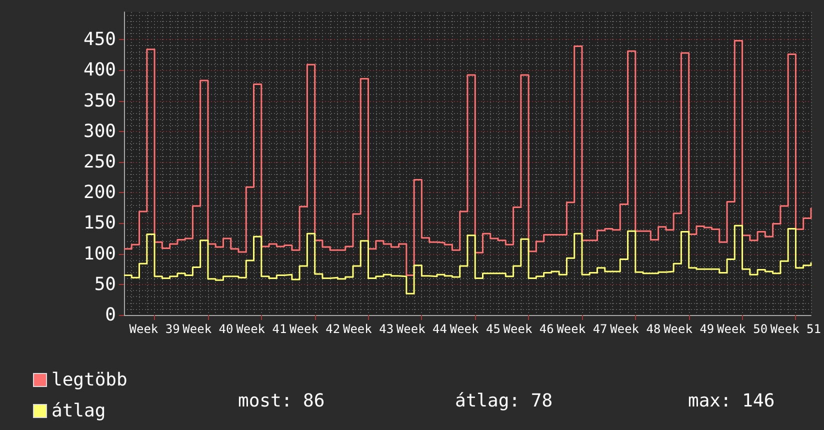 This screenshot has width=824, height=430. What do you see at coordinates (99, 70) in the screenshot?
I see `y-tick-label: 400` at bounding box center [99, 70].